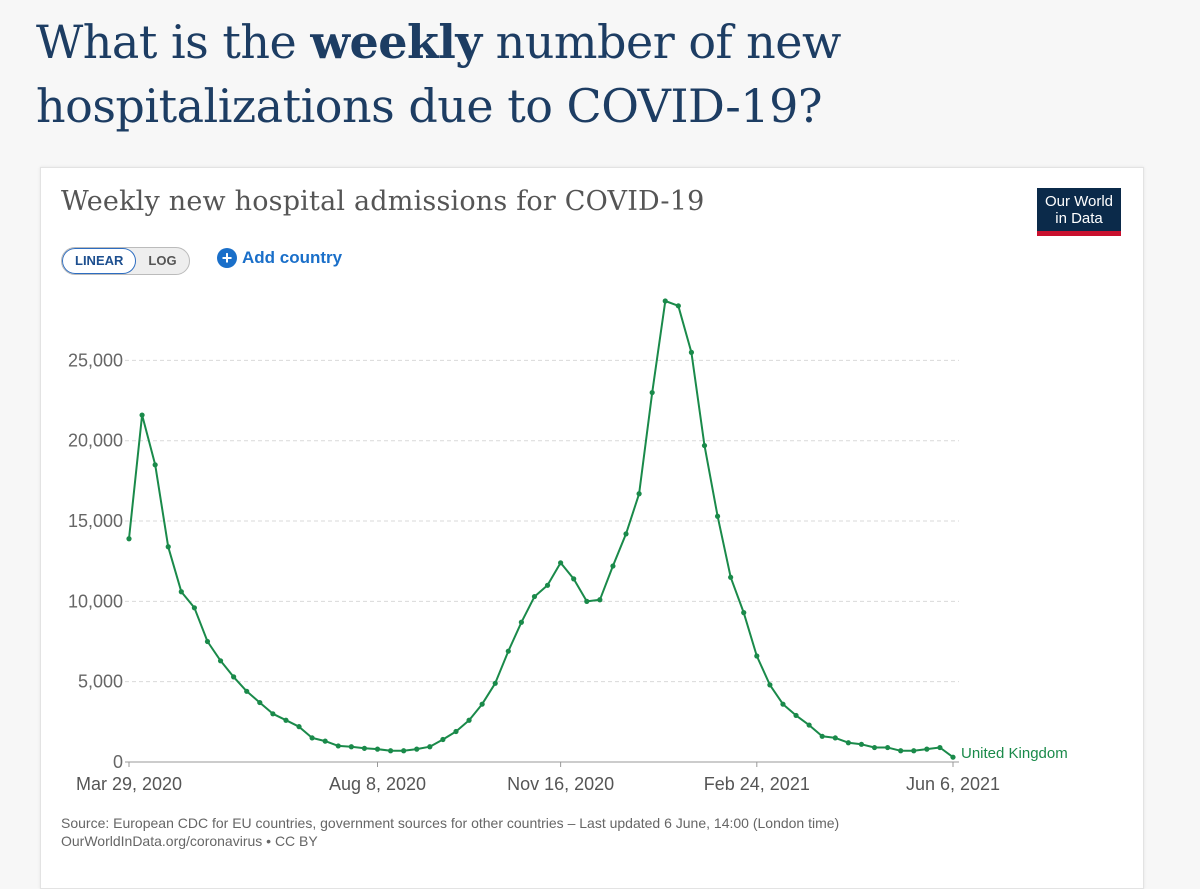  Describe the element at coordinates (1079, 201) in the screenshot. I see `logo-line1: Our World` at that location.